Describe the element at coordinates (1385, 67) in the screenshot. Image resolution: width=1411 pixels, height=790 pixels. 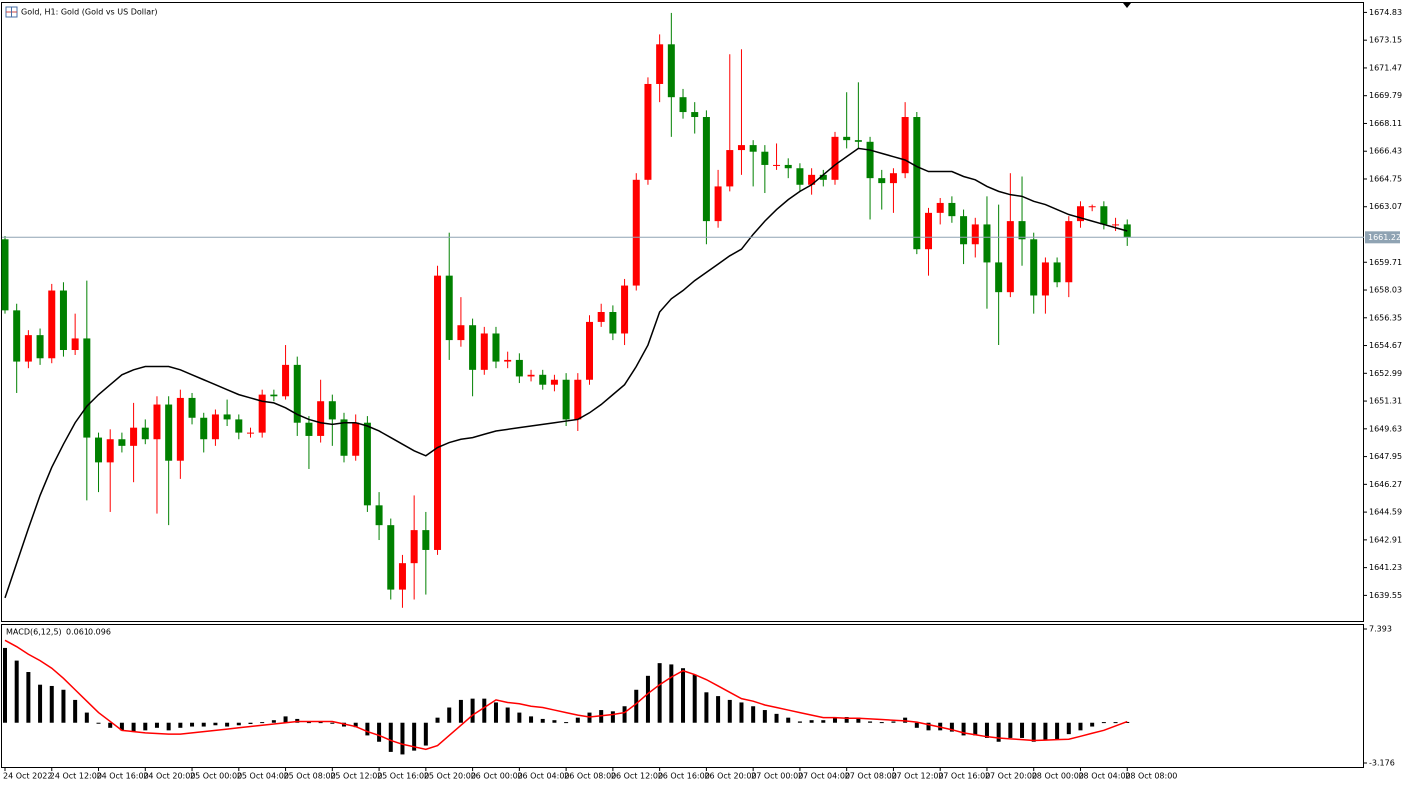
I see `y-tick-label: 1671.47` at that location.